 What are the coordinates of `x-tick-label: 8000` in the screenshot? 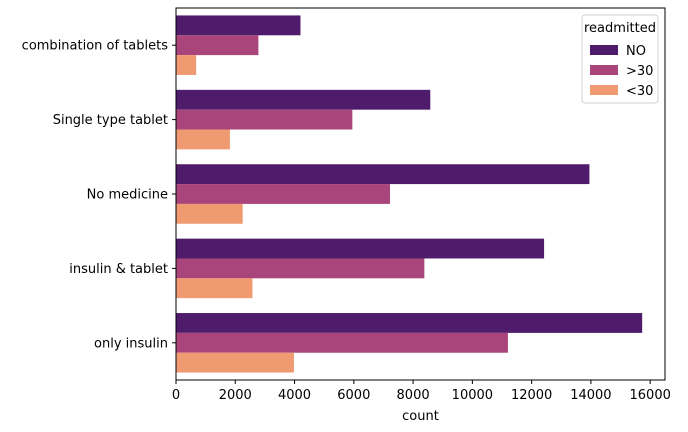 It's located at (413, 395).